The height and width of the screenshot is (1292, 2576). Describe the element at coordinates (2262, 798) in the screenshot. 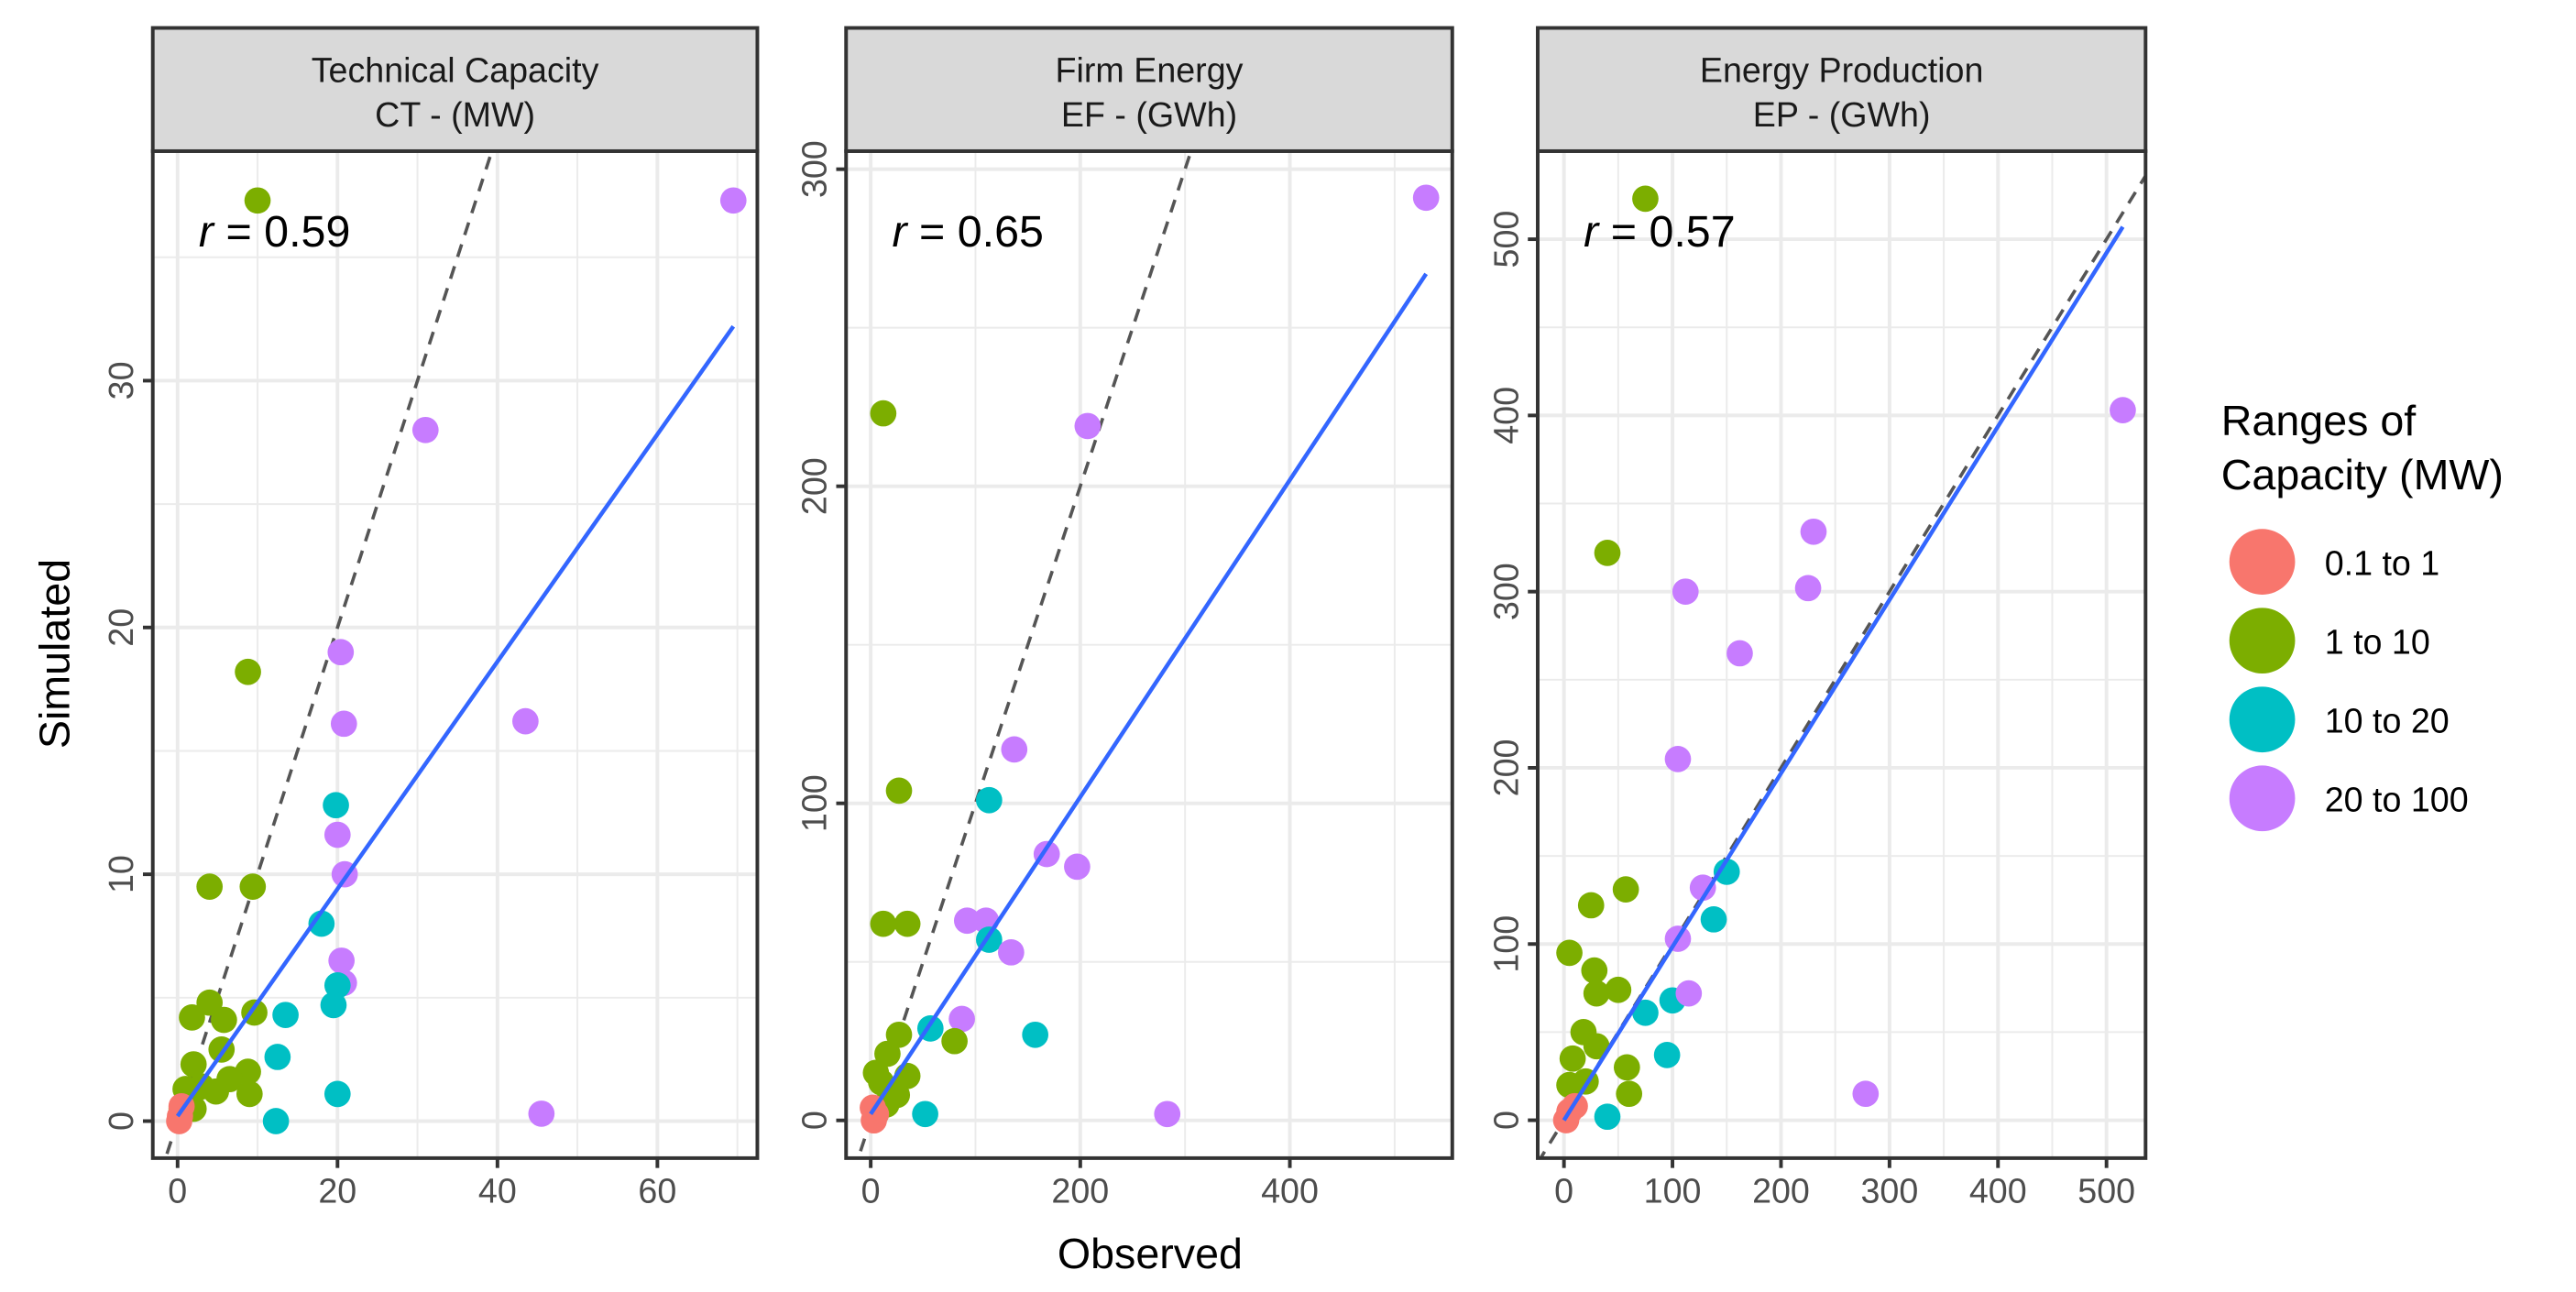

I see `legend-key-d` at that location.